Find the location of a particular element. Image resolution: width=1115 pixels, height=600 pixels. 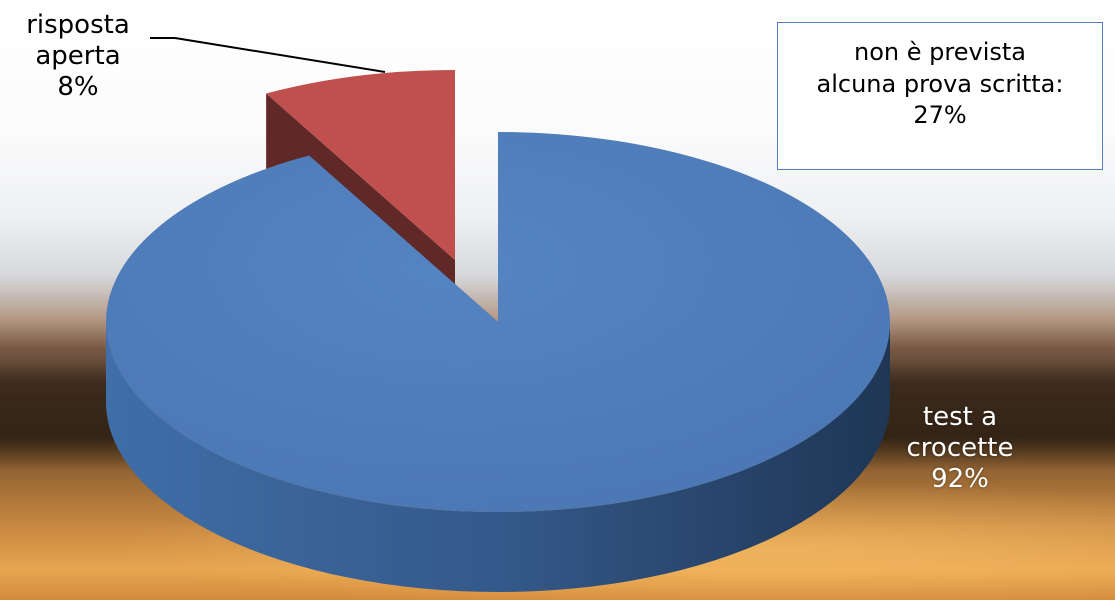

note-textbox: non è prevista alcuna prova scritta: 27% is located at coordinates (940, 96).